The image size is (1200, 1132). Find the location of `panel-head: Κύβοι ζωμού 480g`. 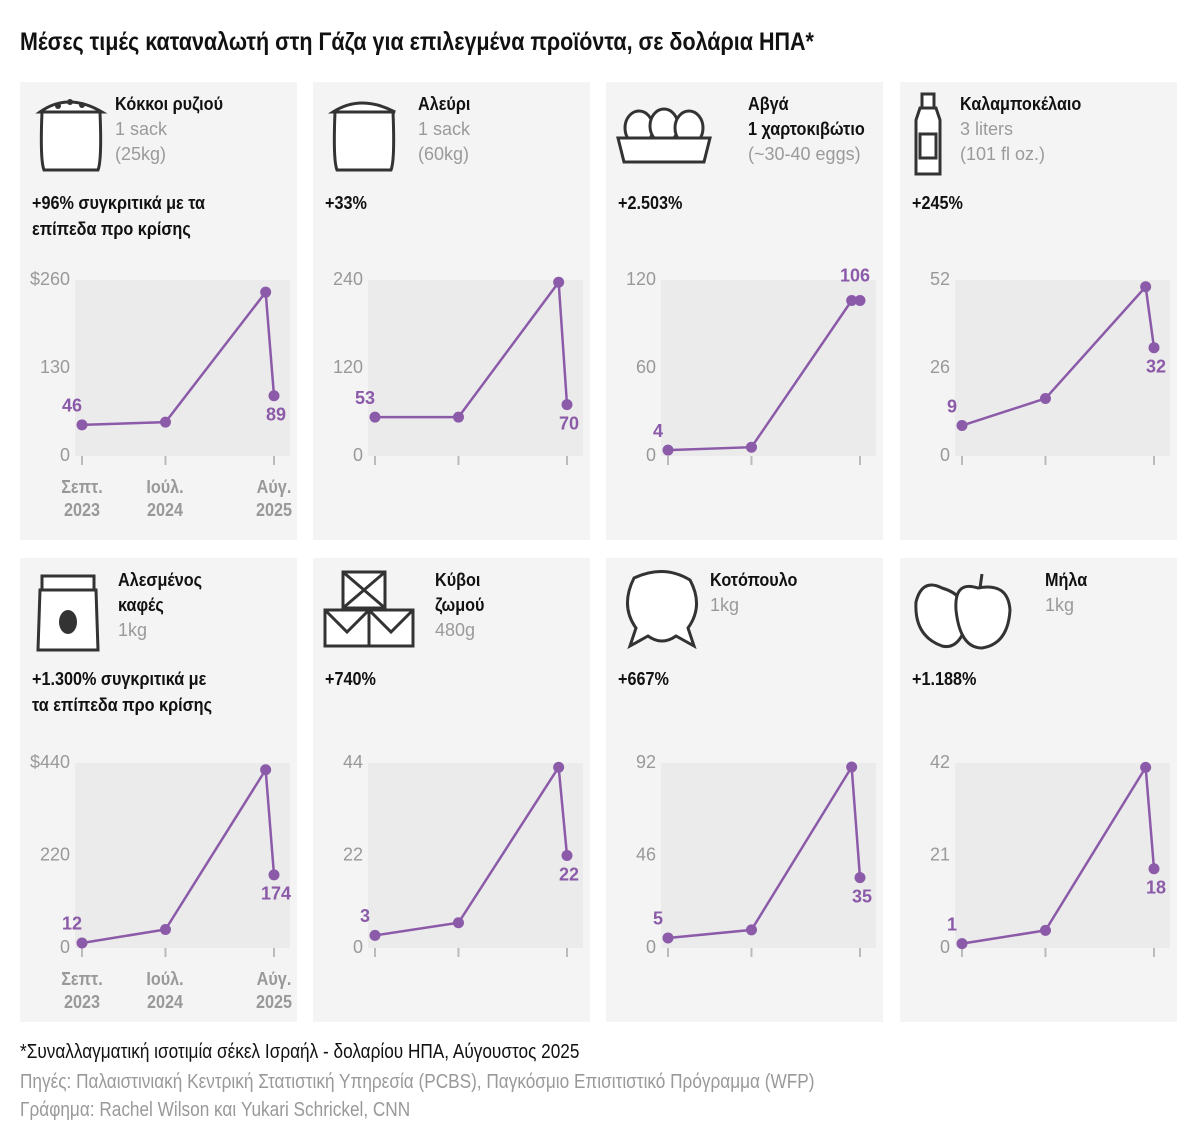

panel-head: Κύβοι ζωμού 480g is located at coordinates (475, 605).